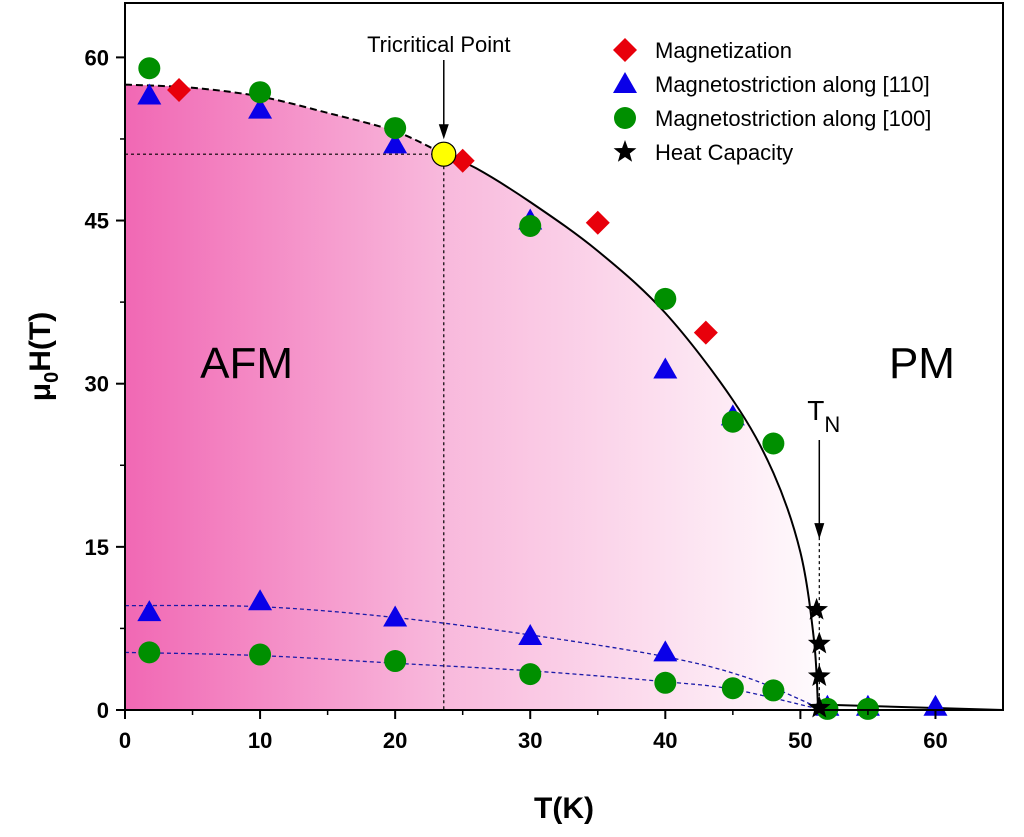  What do you see at coordinates (246, 363) in the screenshot?
I see `region-label-afm: AFM` at bounding box center [246, 363].